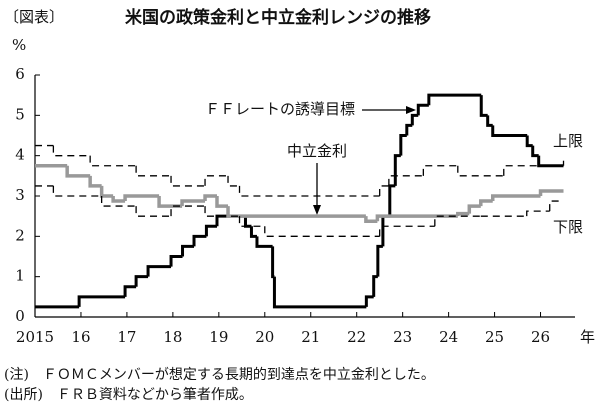  Describe the element at coordinates (80, 337) in the screenshot. I see `x-tick-label: 16` at that location.